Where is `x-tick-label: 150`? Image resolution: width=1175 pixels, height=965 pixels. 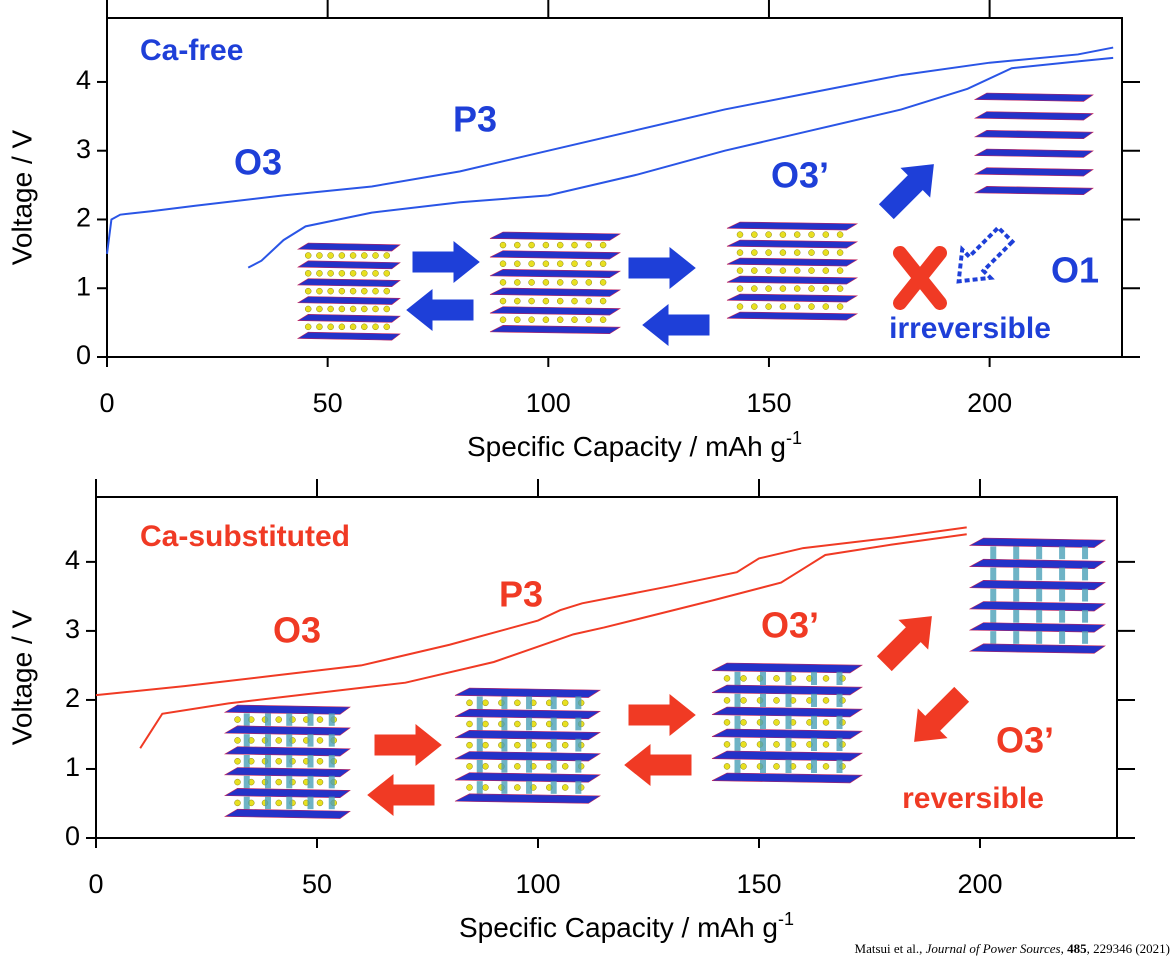
x-tick-label: 150 is located at coordinates (768, 403).